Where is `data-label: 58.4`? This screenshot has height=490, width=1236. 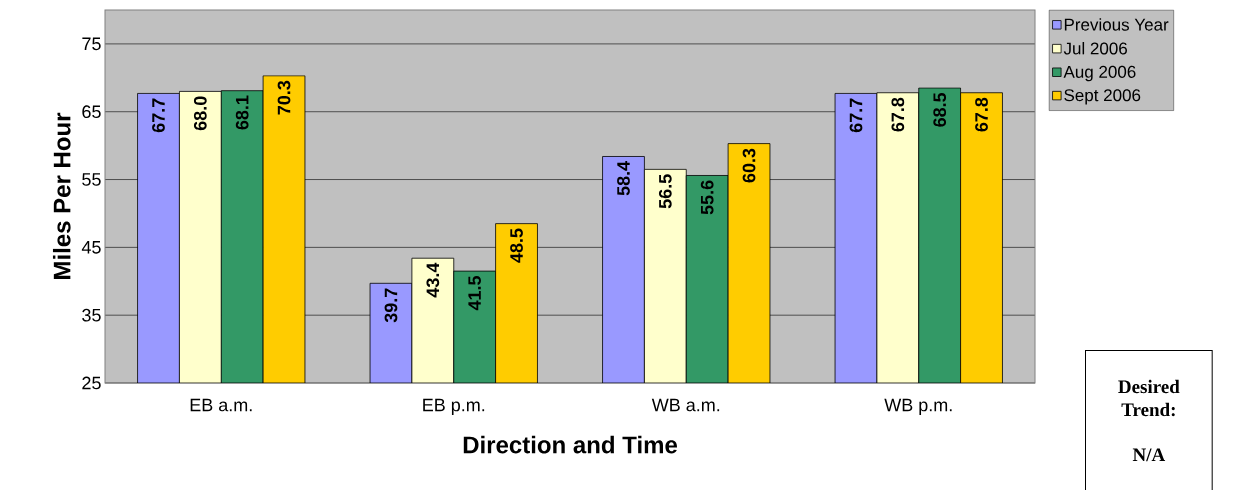 data-label: 58.4 is located at coordinates (623, 178).